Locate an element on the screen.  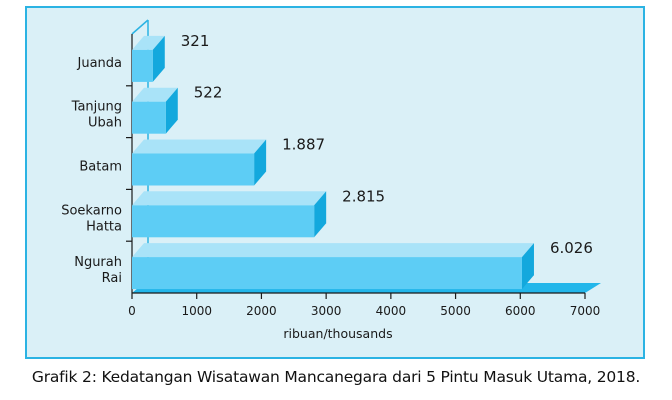
x-tick-label: 6000 is located at coordinates (520, 311).